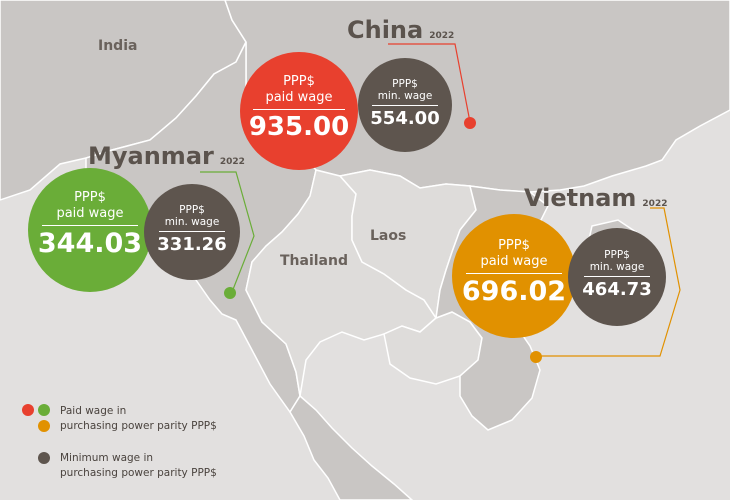 Image resolution: width=730 pixels, height=500 pixels. I want to click on vietnam-min-divider, so click(617, 277).